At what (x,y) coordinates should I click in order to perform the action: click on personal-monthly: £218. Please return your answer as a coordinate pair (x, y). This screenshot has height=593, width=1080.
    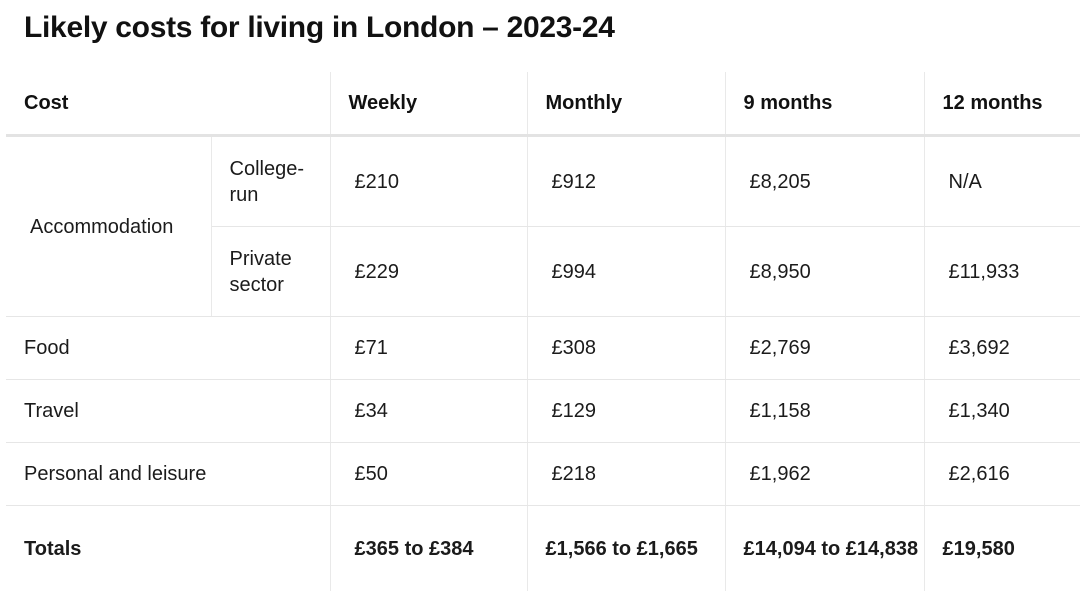
    Looking at the image, I should click on (626, 474).